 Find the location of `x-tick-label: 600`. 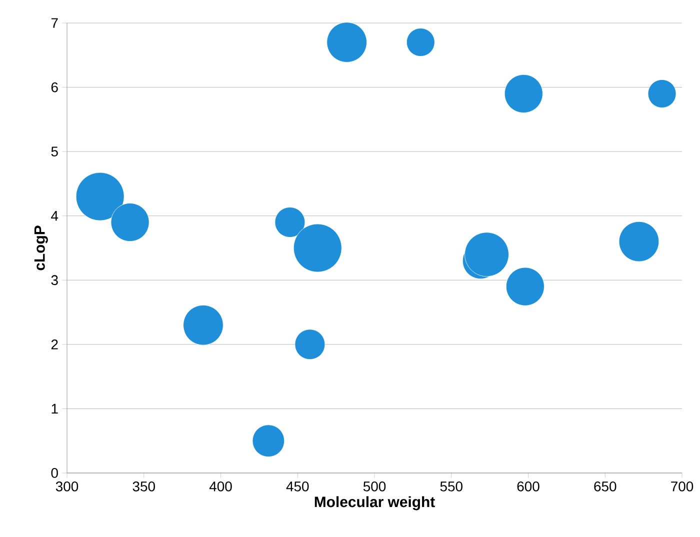

x-tick-label: 600 is located at coordinates (528, 486).